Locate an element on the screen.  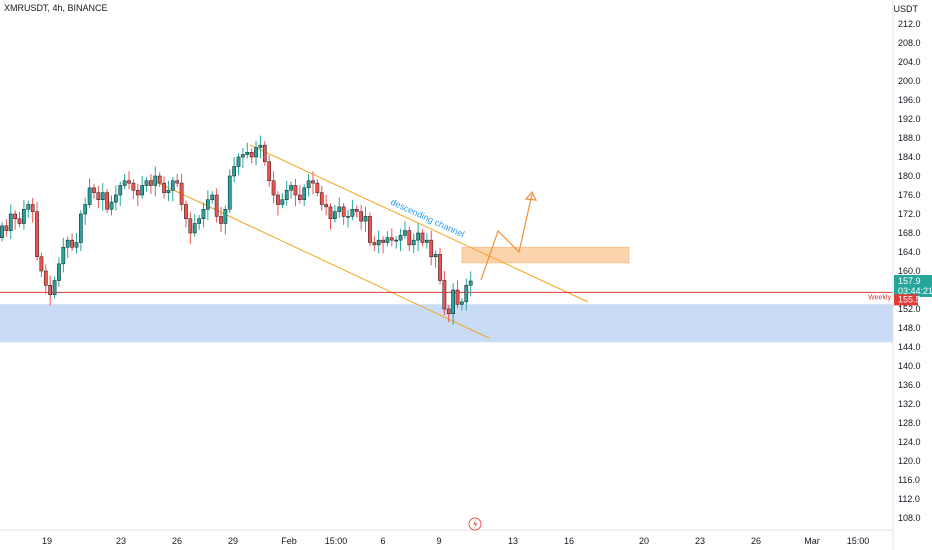
projection-path is located at coordinates (506, 237).